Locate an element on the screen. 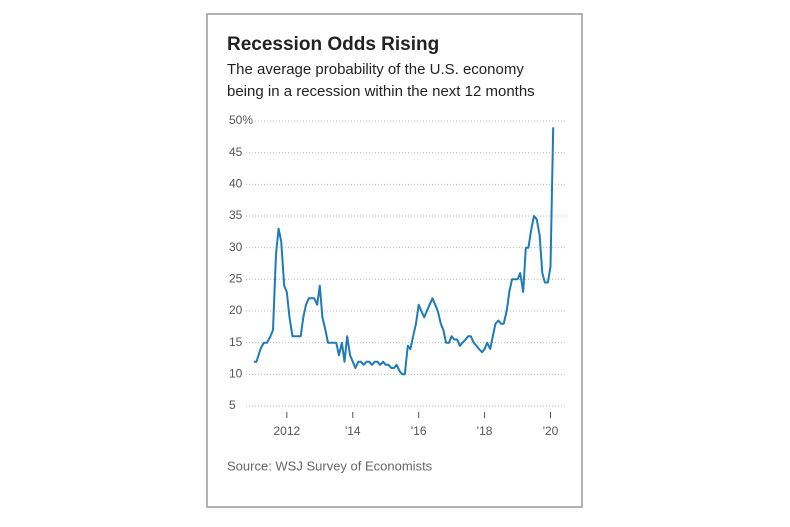 The image size is (790, 527). chart-title: Recession Odds Rising is located at coordinates (333, 44).